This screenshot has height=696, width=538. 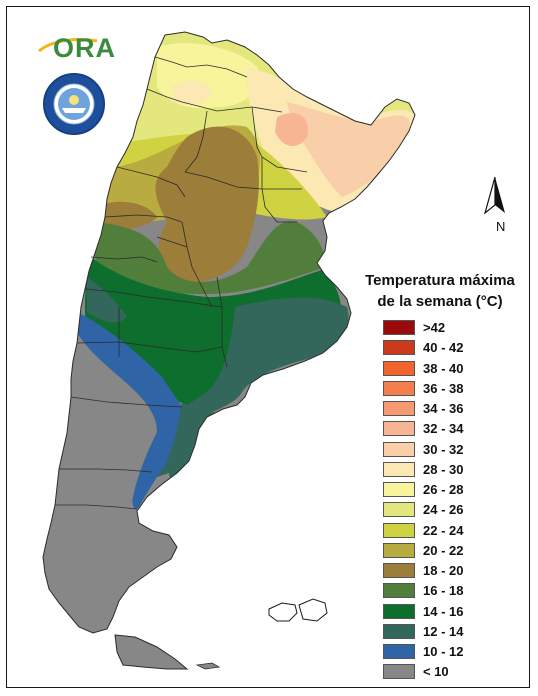 I want to click on zone-12-14-west, so click(x=107, y=300).